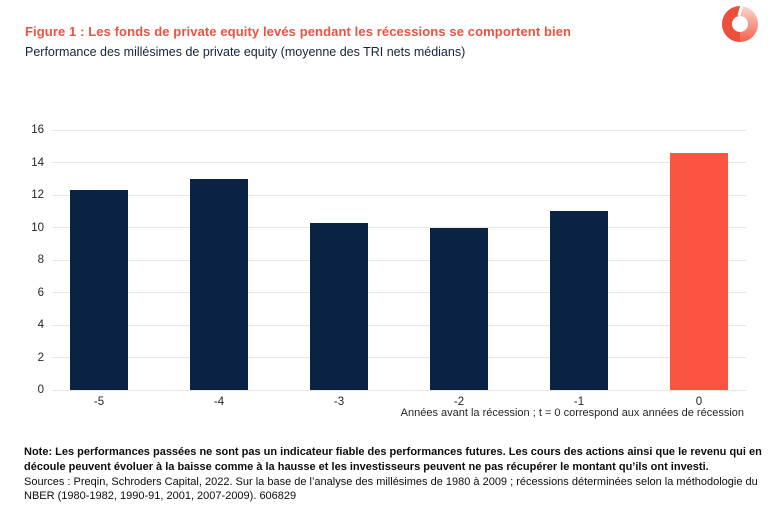 This screenshot has height=513, width=770. What do you see at coordinates (699, 402) in the screenshot?
I see `x-tick-label: 0` at bounding box center [699, 402].